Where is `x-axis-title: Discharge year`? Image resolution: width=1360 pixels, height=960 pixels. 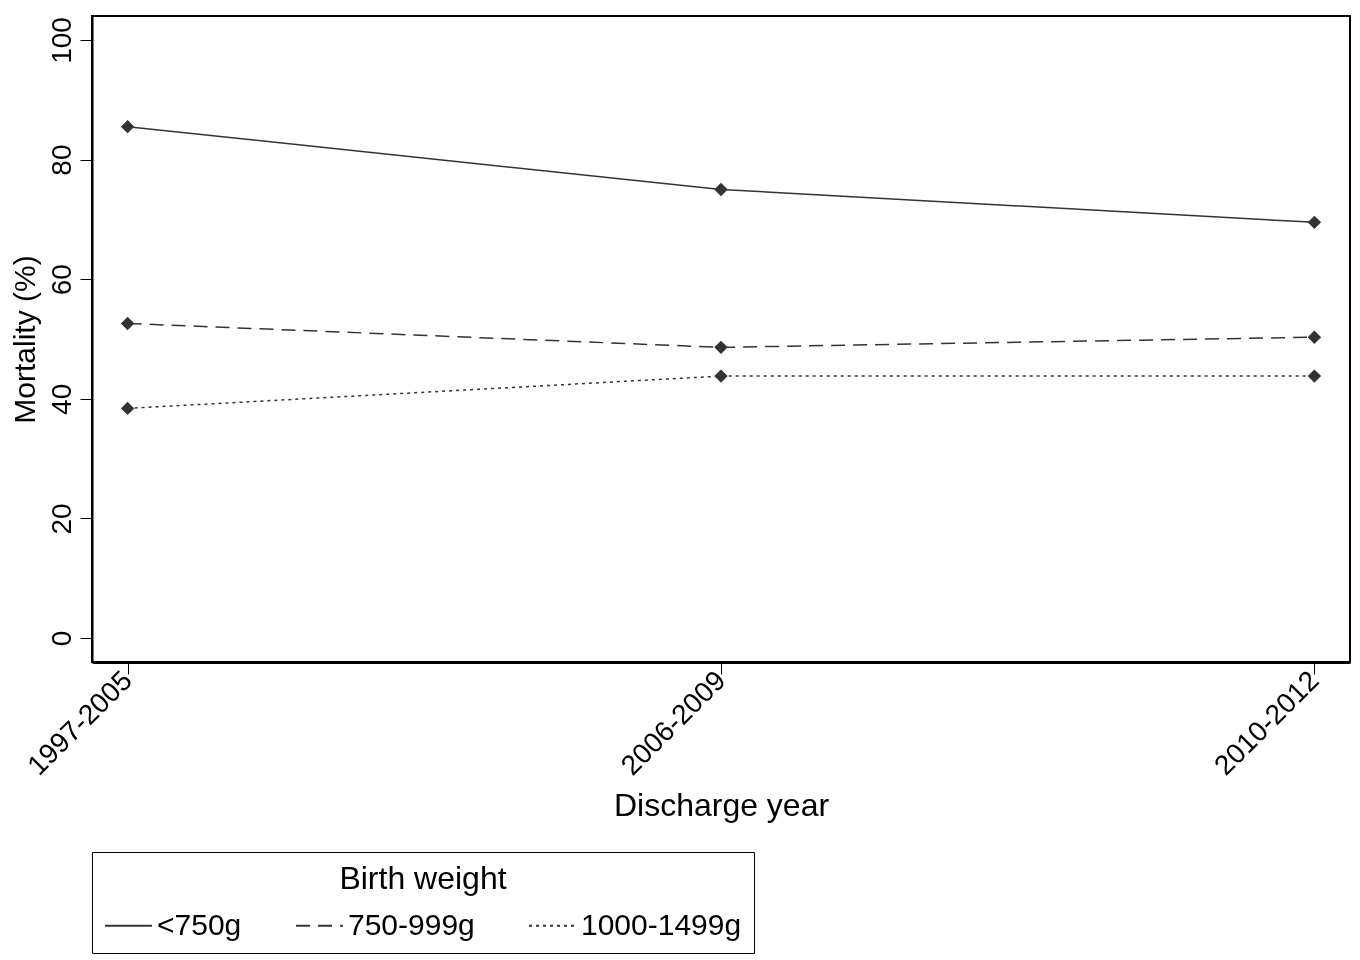 x-axis-title: Discharge year is located at coordinates (721, 805).